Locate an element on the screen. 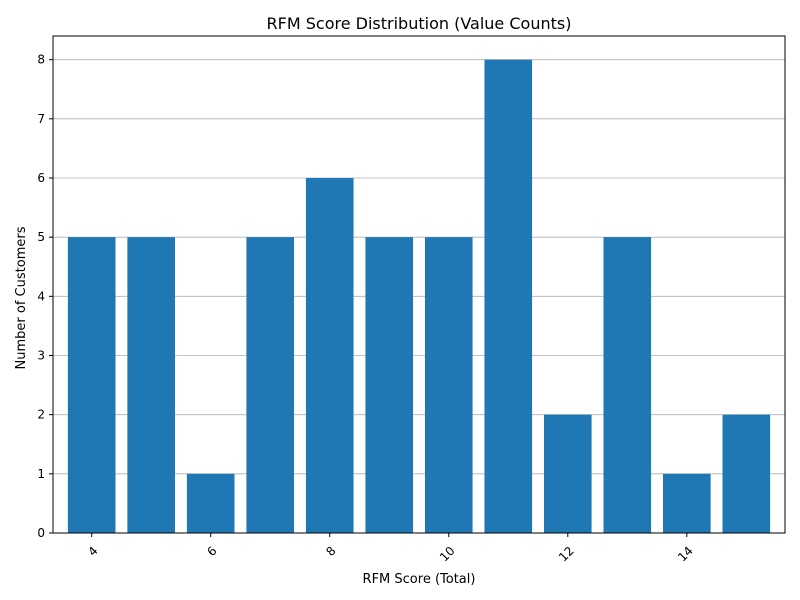 The image size is (800, 600). x-tick-label: 10 is located at coordinates (447, 554).